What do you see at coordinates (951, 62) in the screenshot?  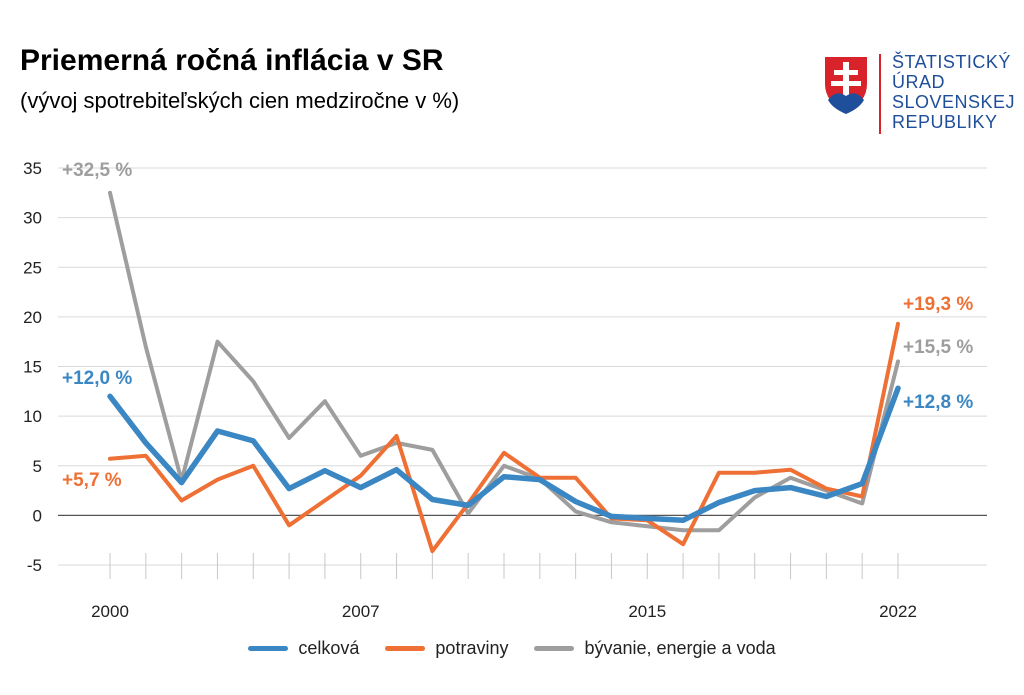 I see `logo-line-1: ŠTATISTICKÝ` at bounding box center [951, 62].